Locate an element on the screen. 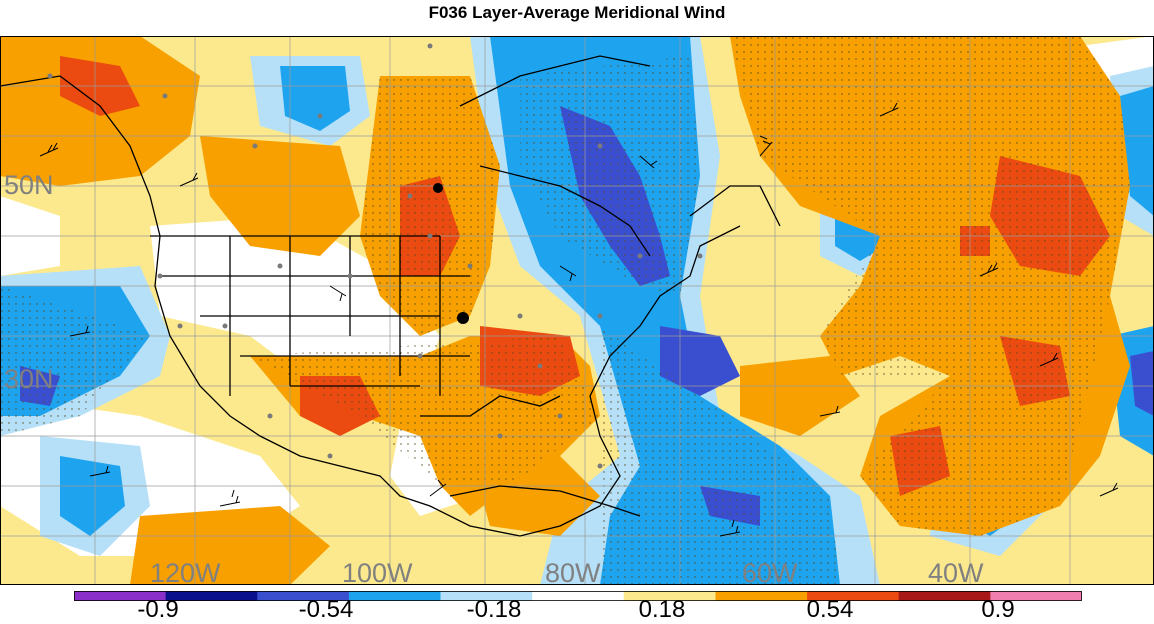 This screenshot has width=1154, height=624. lon-label-100w: 100W is located at coordinates (377, 572).